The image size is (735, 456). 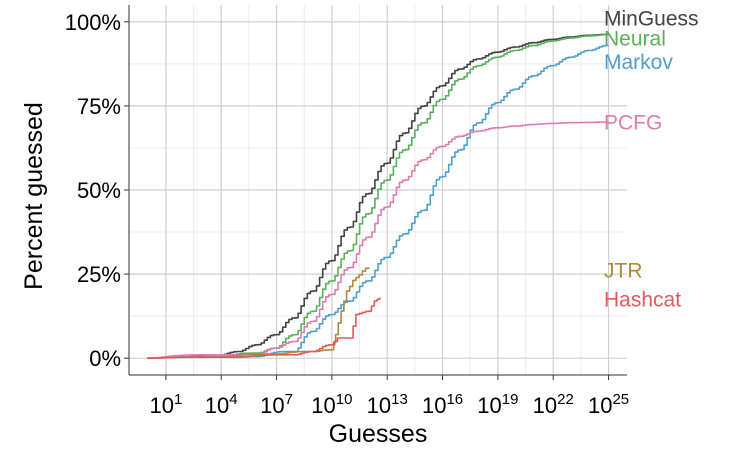 I want to click on series-label-hashcat: Hashcat, so click(x=642, y=299).